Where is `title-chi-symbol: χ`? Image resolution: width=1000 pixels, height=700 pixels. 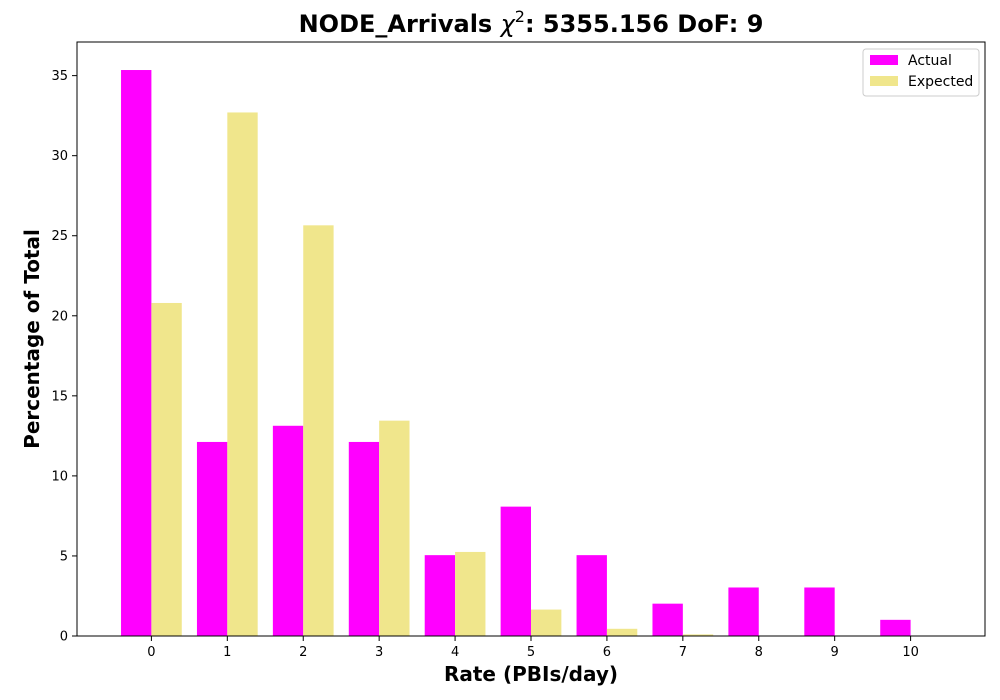 title-chi-symbol: χ is located at coordinates (507, 24).